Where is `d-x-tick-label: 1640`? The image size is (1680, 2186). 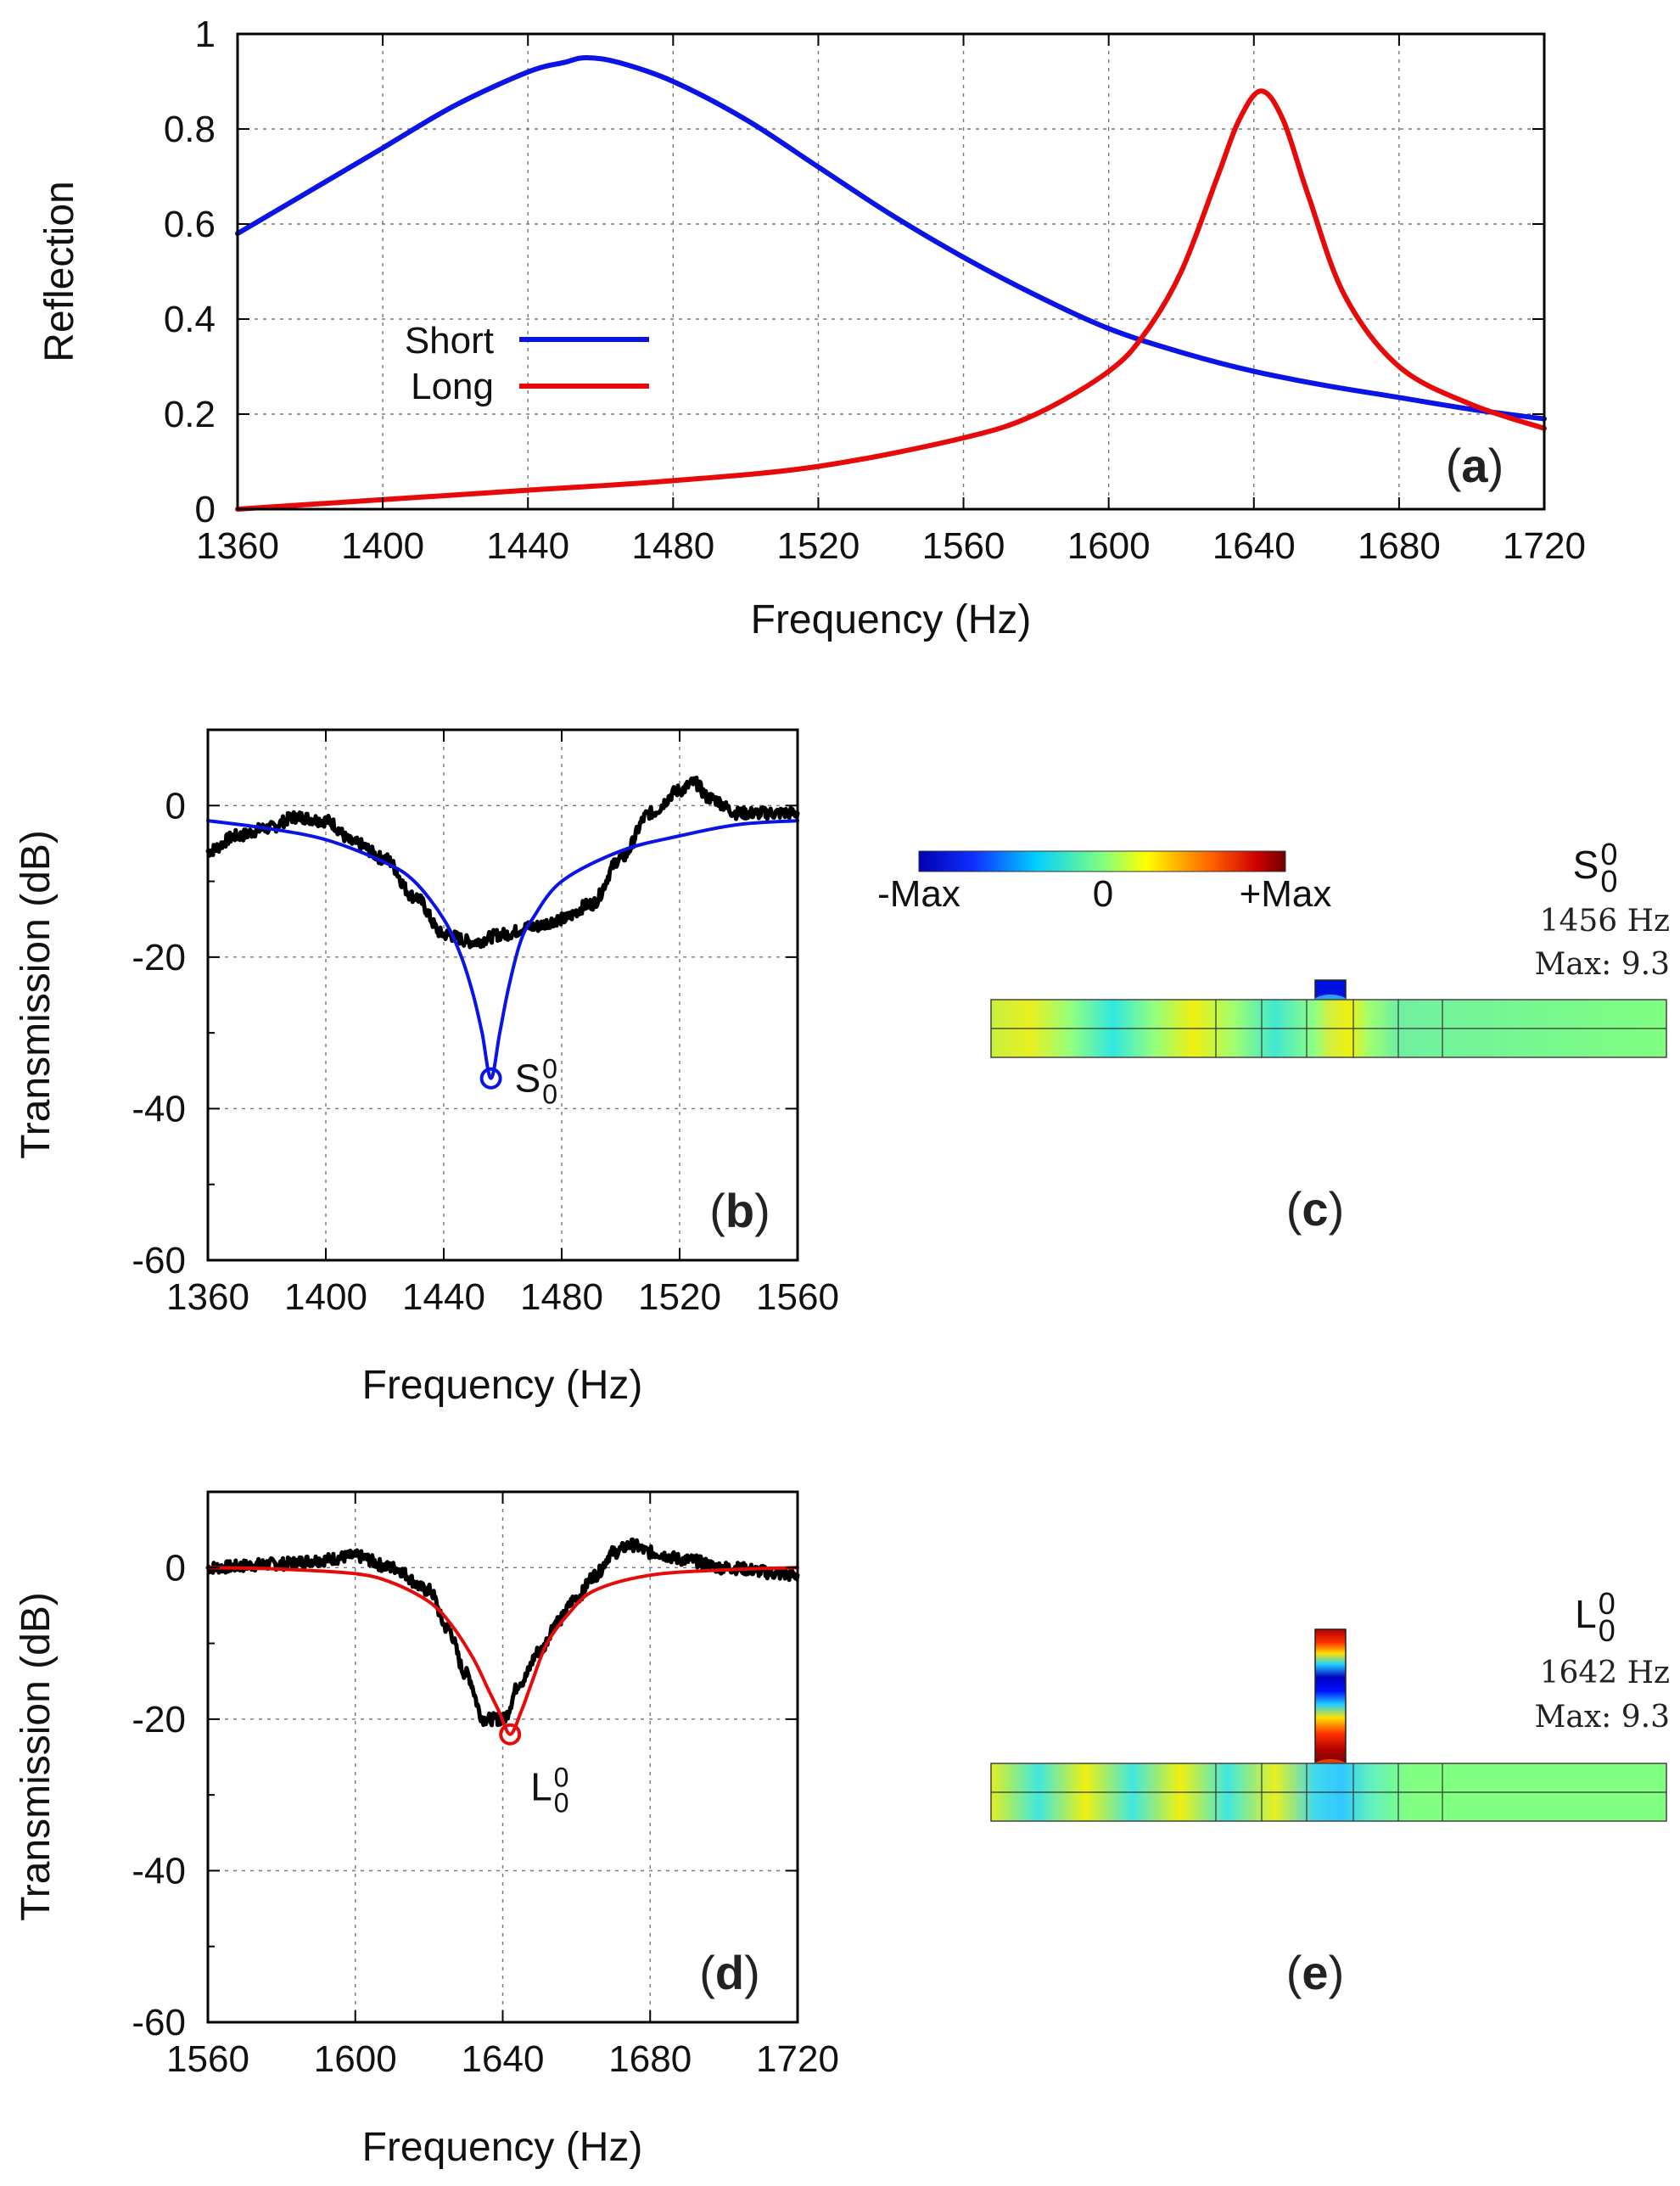
d-x-tick-label: 1640 is located at coordinates (504, 2059).